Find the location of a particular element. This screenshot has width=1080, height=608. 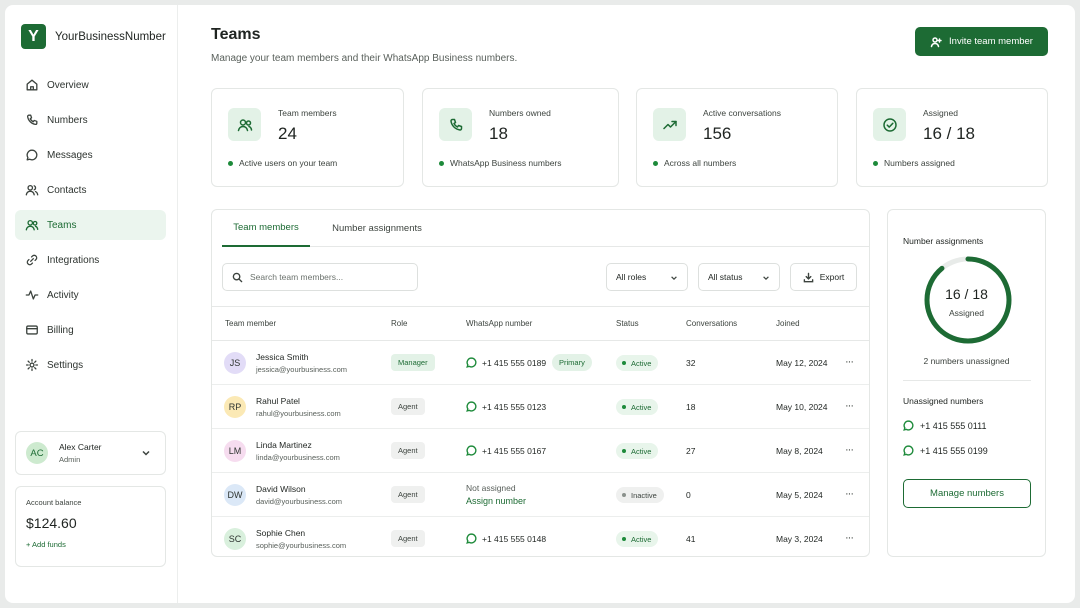

roles-filter: All roles is located at coordinates (647, 277).